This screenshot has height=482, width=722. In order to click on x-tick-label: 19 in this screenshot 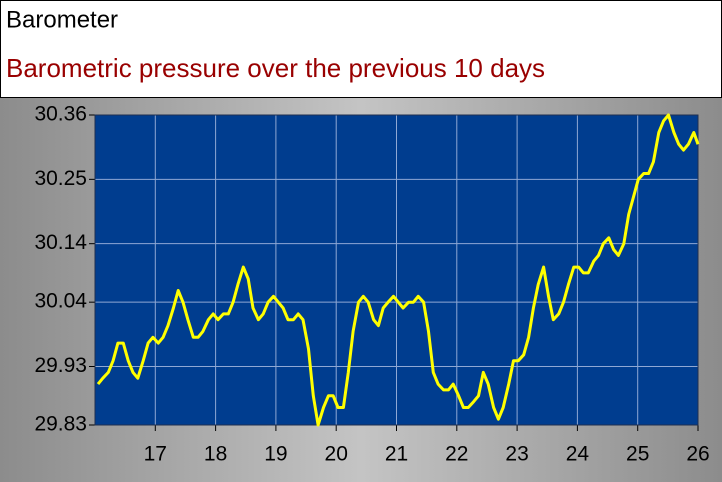, I will do `click(275, 454)`.